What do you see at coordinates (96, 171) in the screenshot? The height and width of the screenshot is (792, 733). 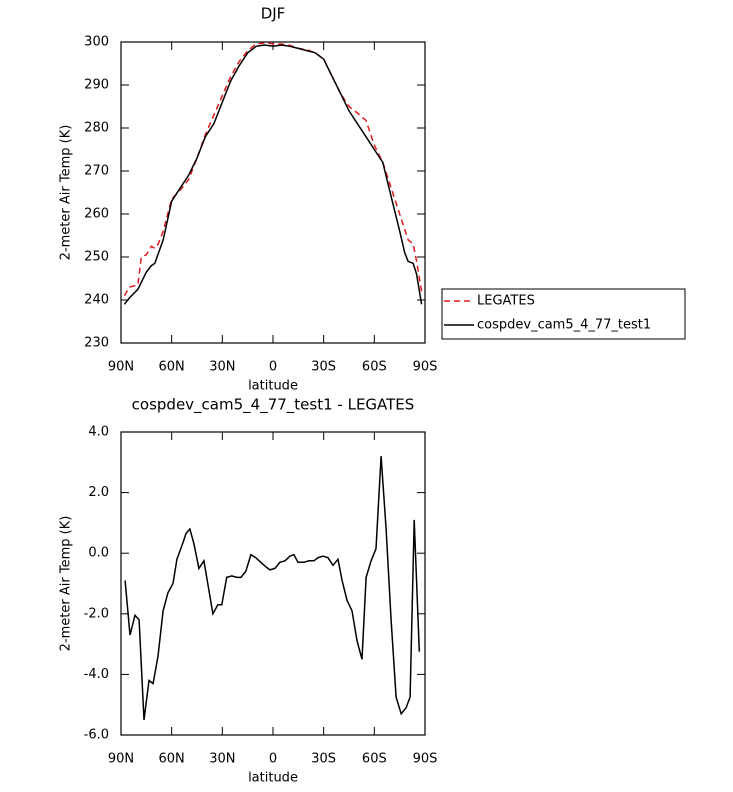 I see `y-tick-label: 270` at bounding box center [96, 171].